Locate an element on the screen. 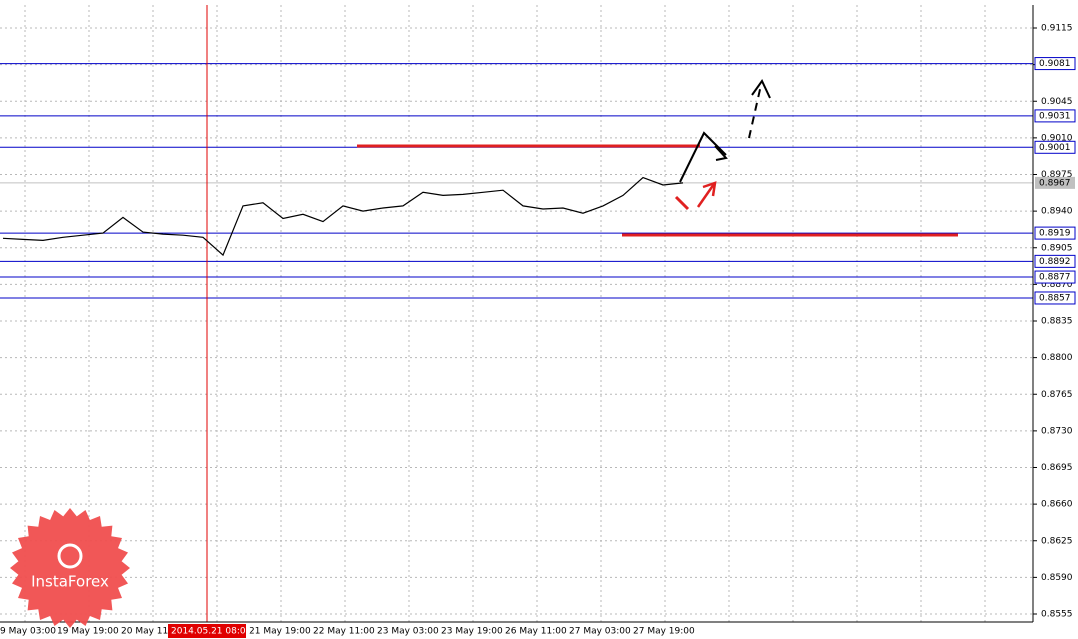 The width and height of the screenshot is (1078, 639). x-tick-label: 20 May 11:00 is located at coordinates (152, 632).